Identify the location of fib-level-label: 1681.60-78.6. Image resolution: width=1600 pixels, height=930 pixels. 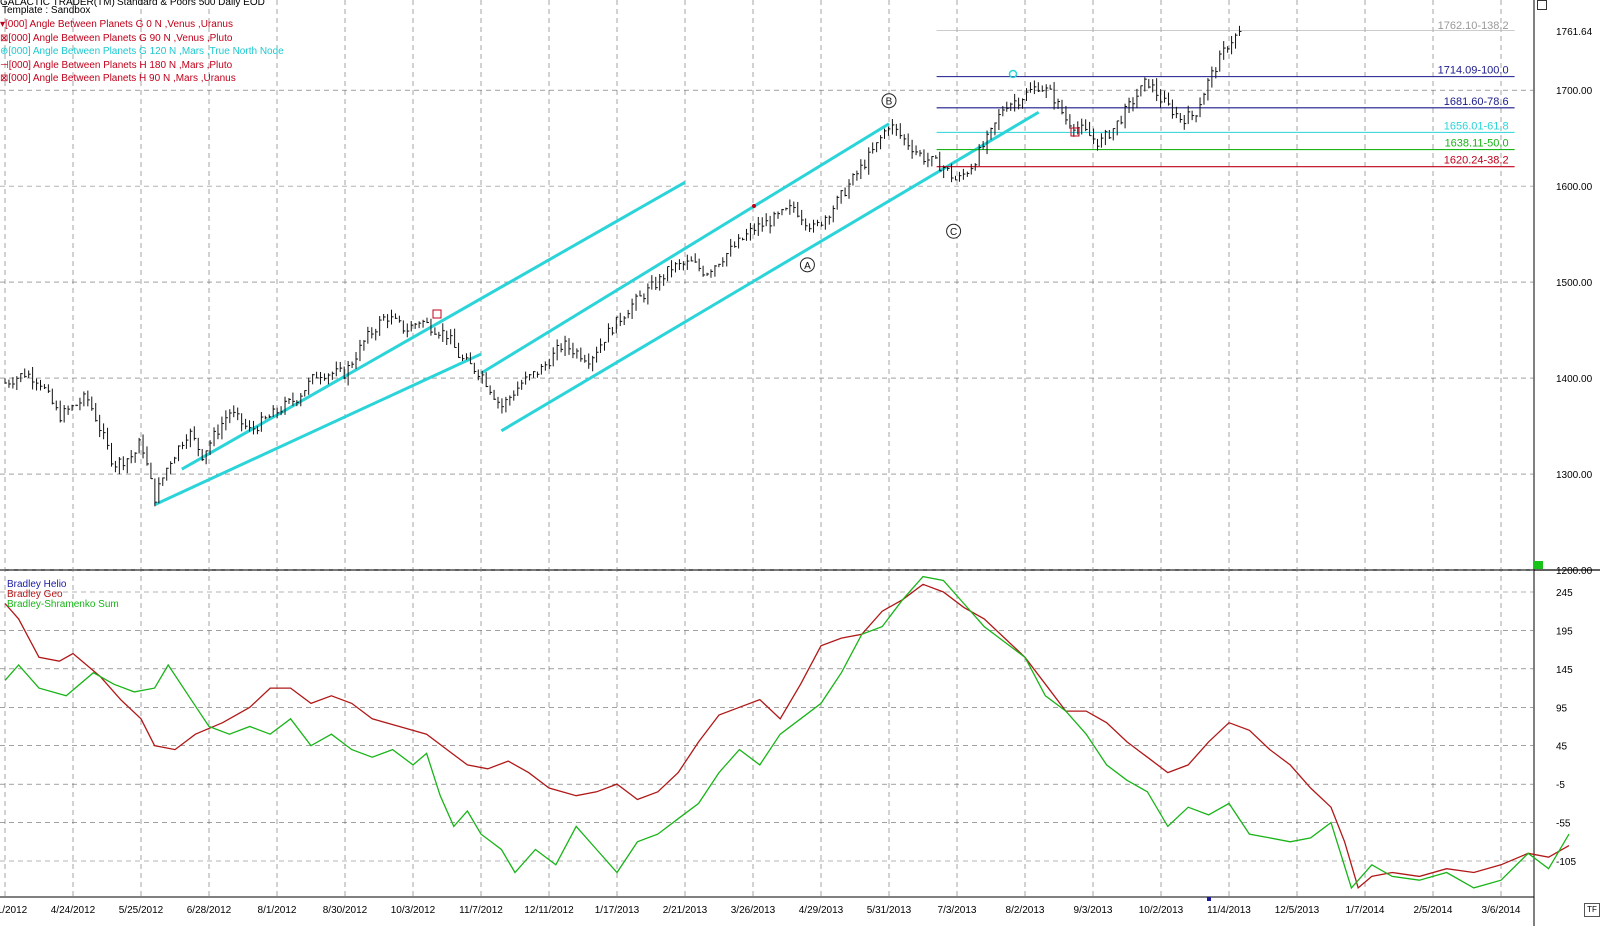
(1476, 102).